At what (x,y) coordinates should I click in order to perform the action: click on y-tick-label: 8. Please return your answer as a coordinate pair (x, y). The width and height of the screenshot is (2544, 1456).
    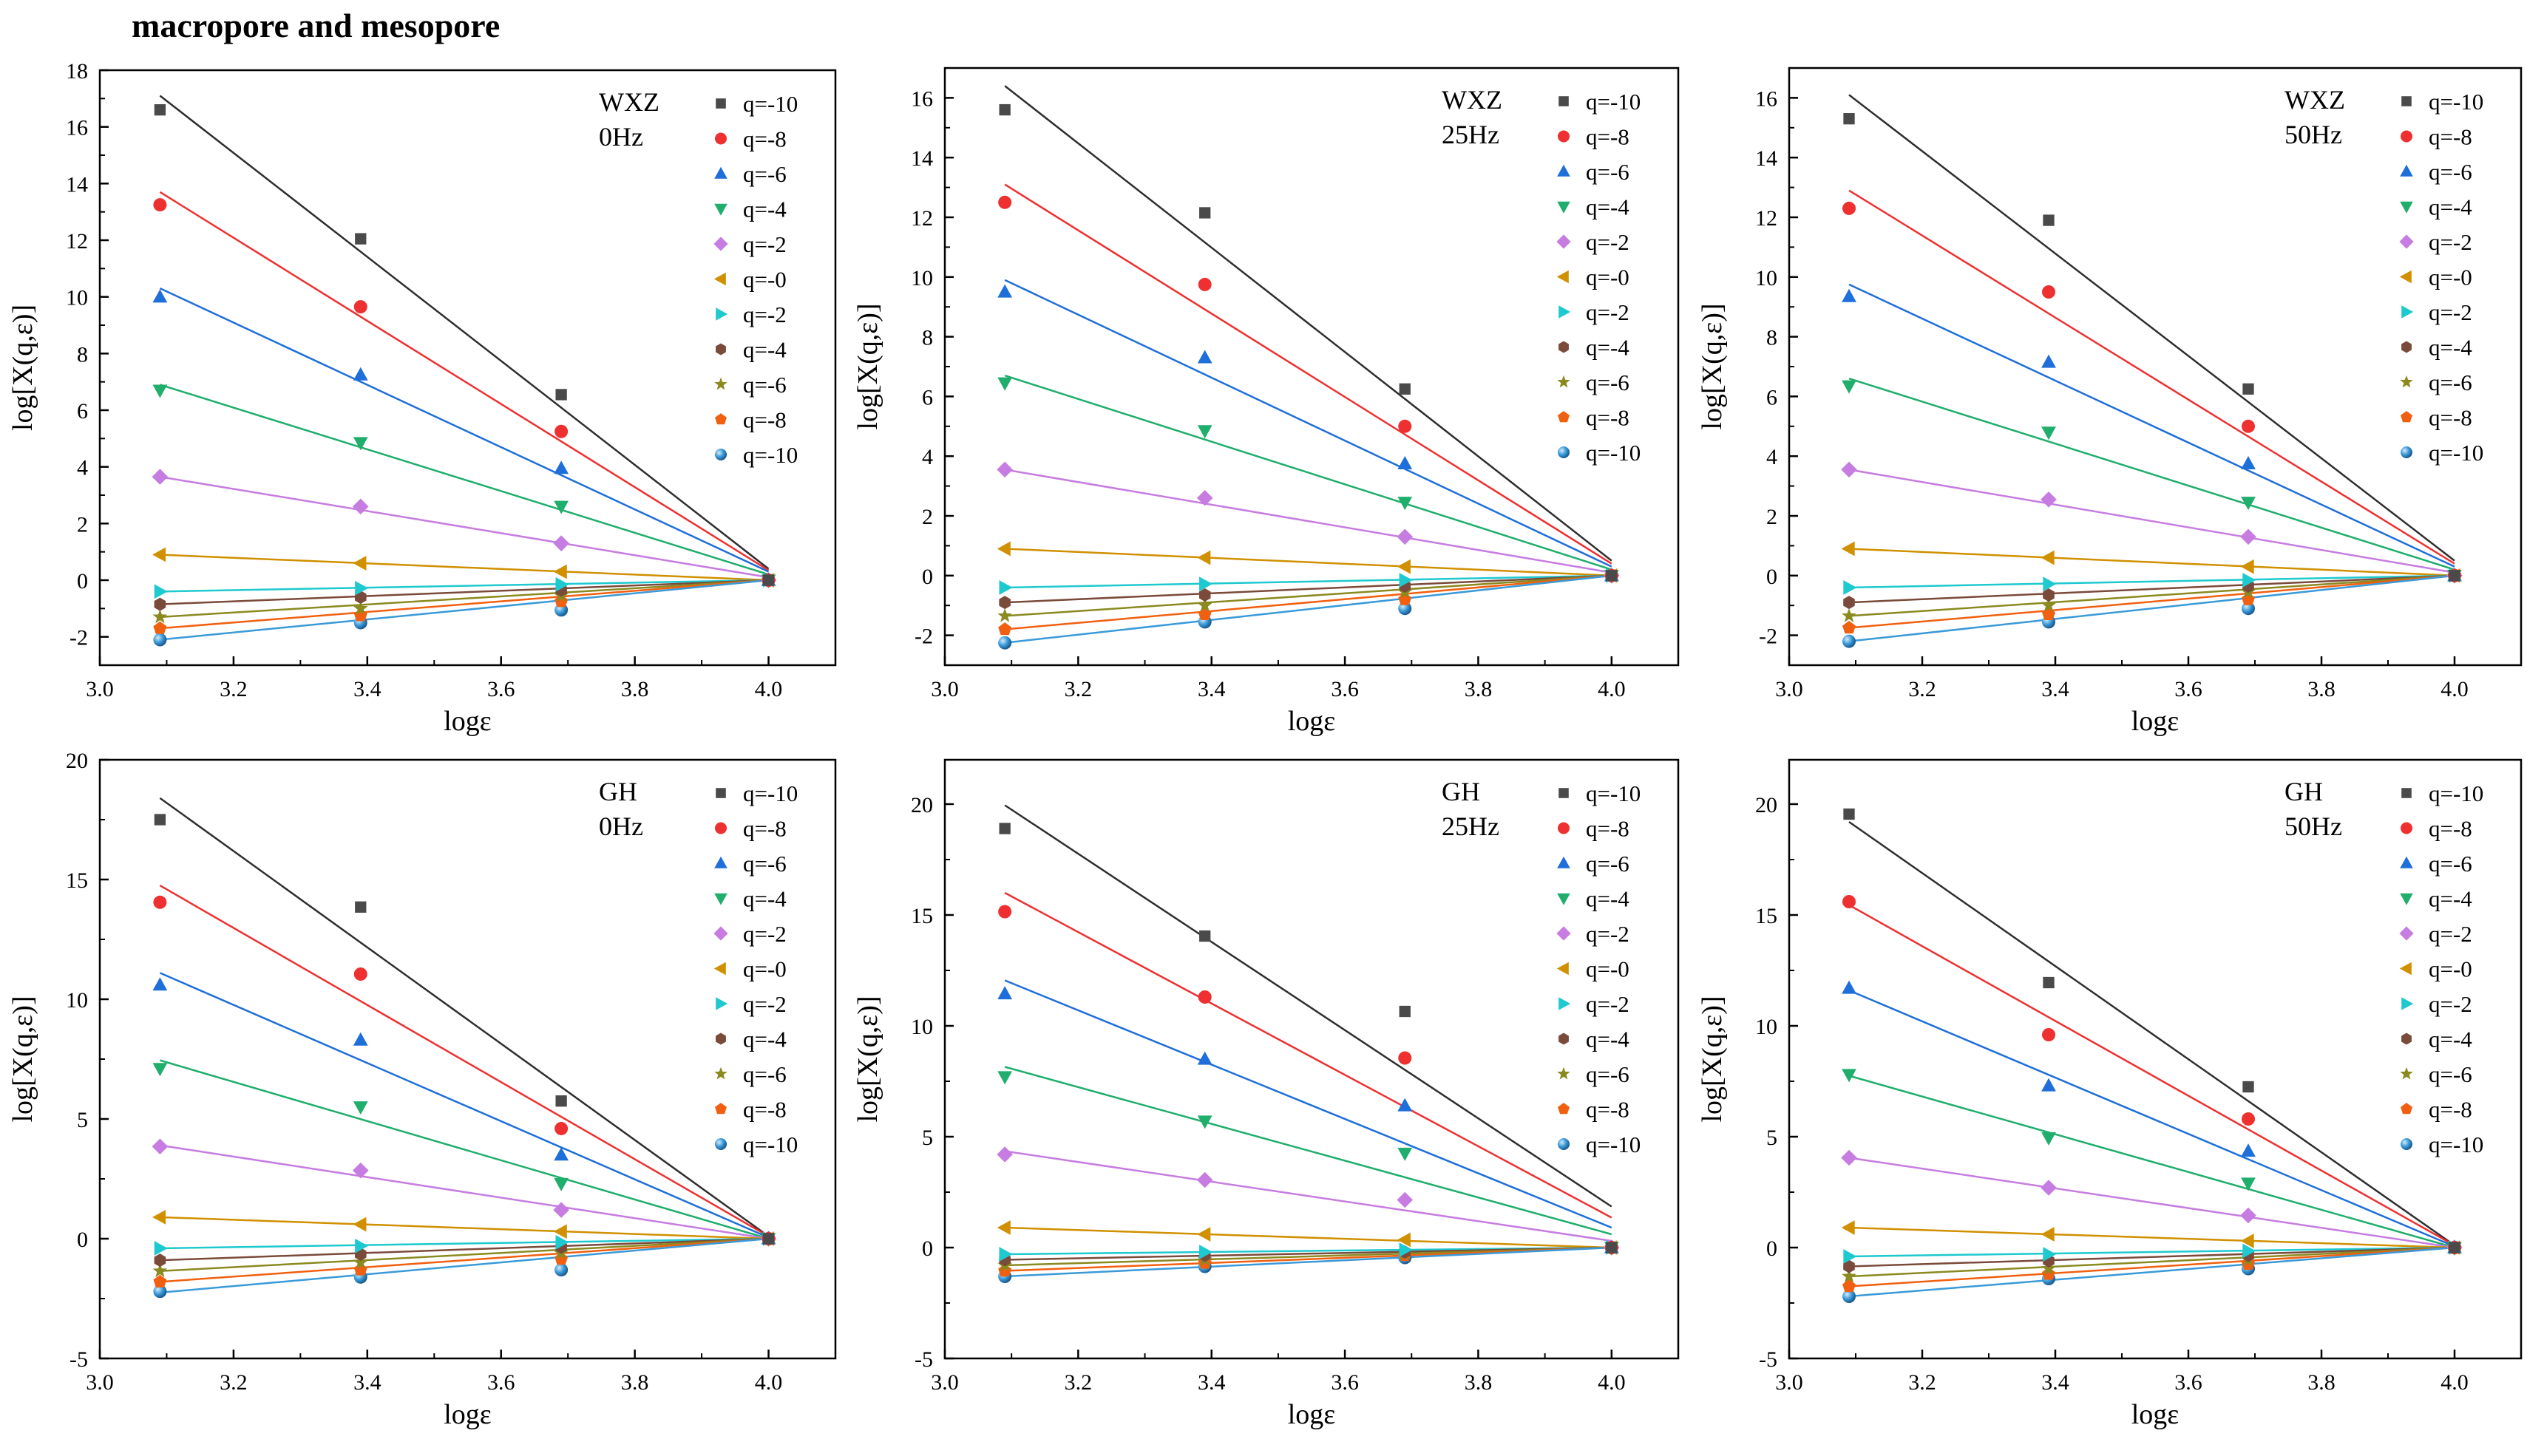
    Looking at the image, I should click on (927, 338).